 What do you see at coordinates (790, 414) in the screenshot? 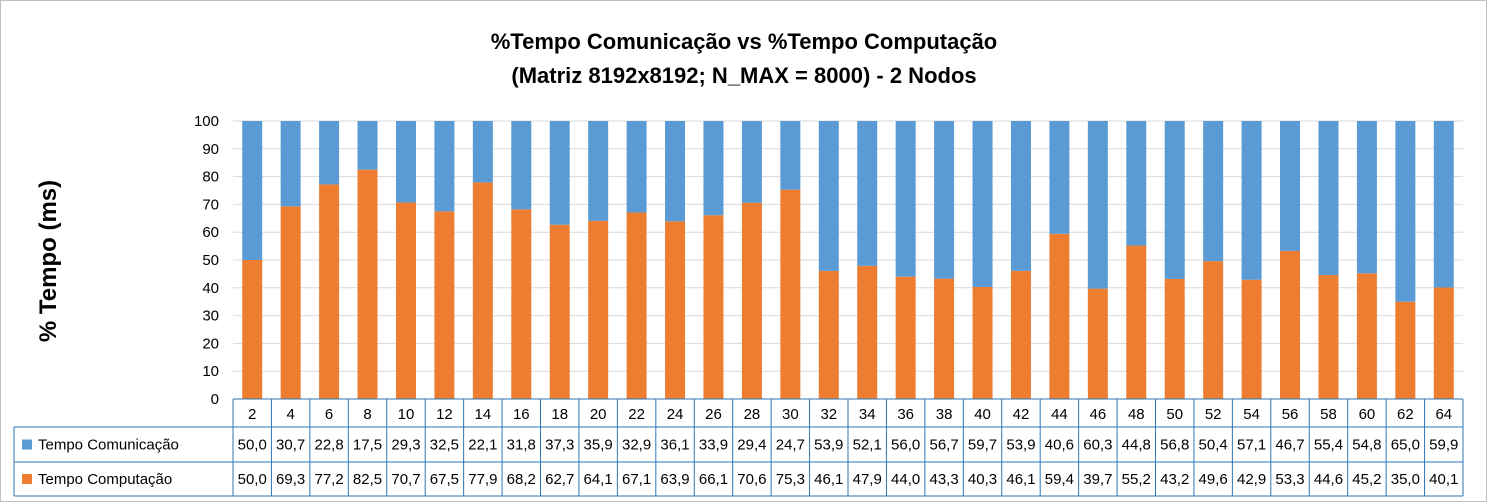
I see `x-tick-label: 30` at bounding box center [790, 414].